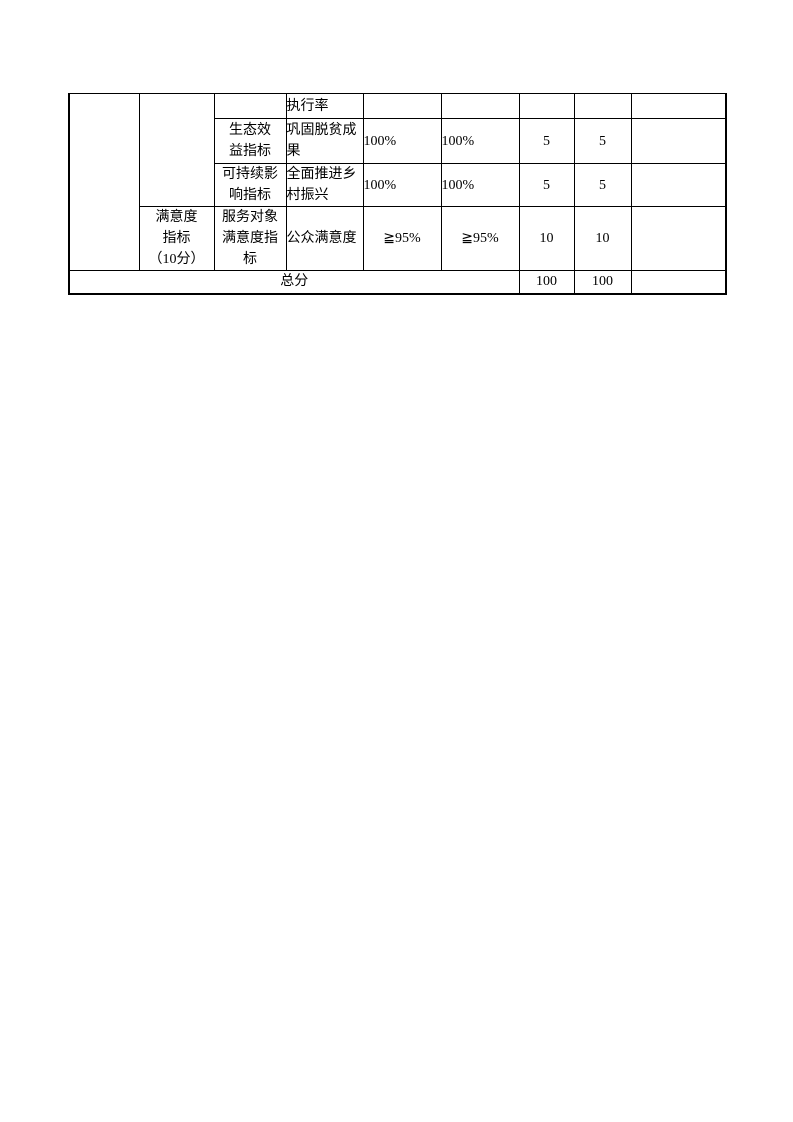  What do you see at coordinates (402, 185) in the screenshot?
I see `cell-sustain-target: 100%` at bounding box center [402, 185].